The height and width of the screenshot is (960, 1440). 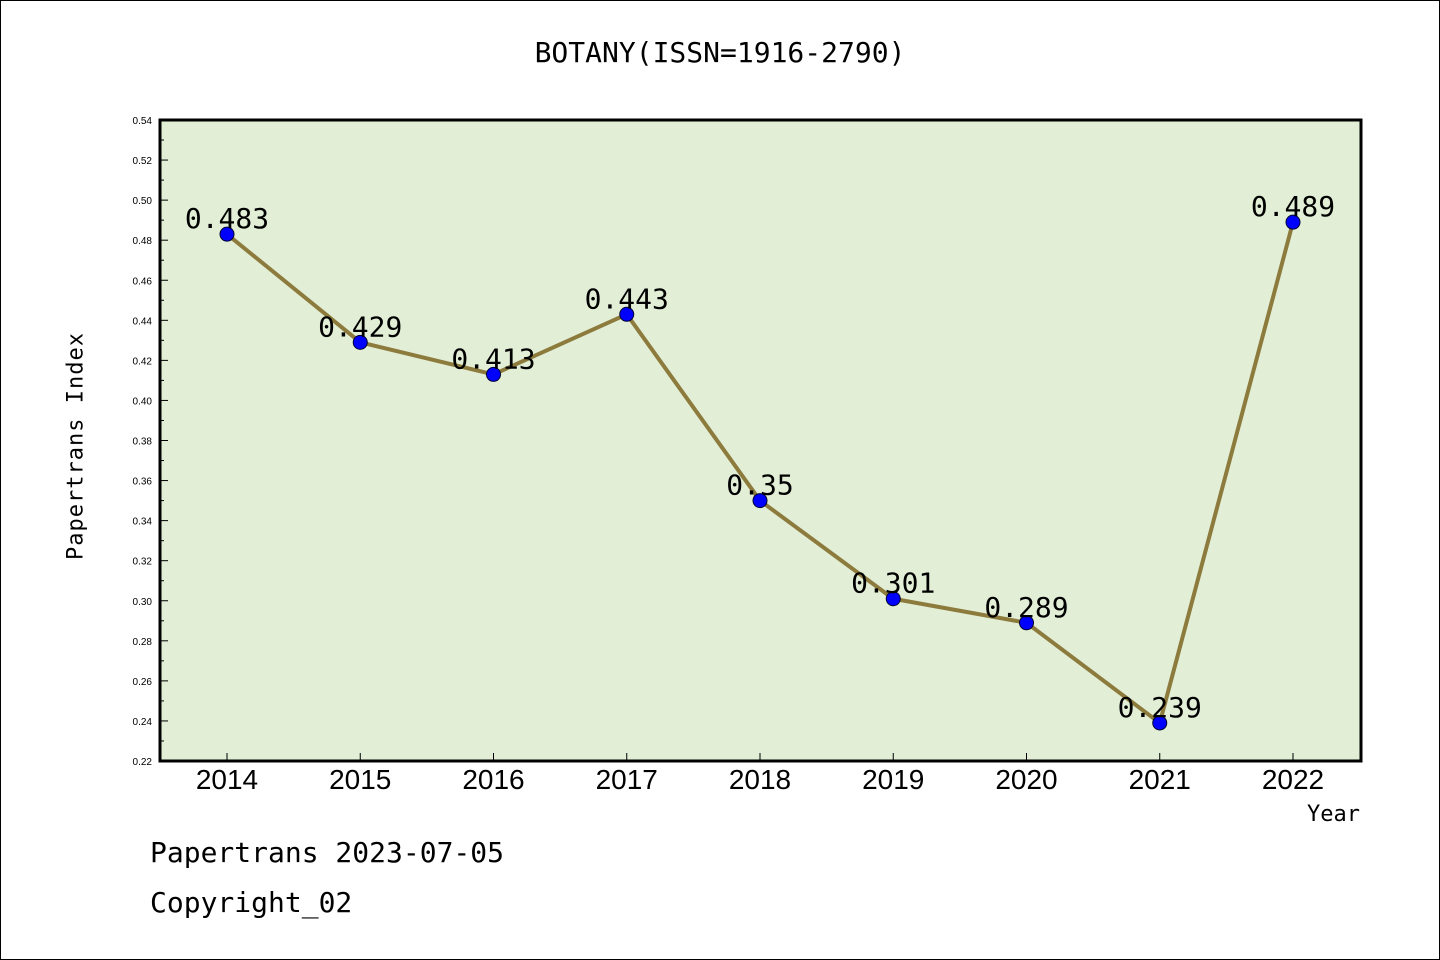 What do you see at coordinates (627, 298) in the screenshot?
I see `data-label: 0.443` at bounding box center [627, 298].